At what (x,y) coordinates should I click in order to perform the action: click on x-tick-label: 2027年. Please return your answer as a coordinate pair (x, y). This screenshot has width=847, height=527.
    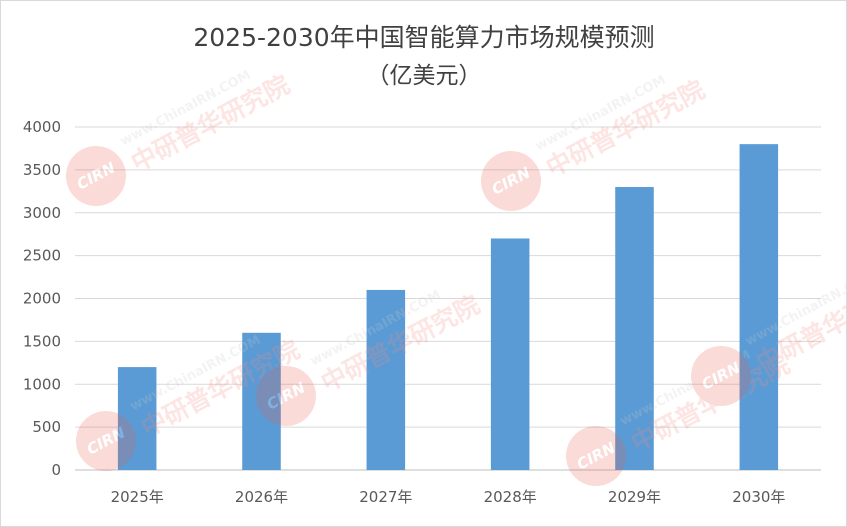
    Looking at the image, I should click on (385, 497).